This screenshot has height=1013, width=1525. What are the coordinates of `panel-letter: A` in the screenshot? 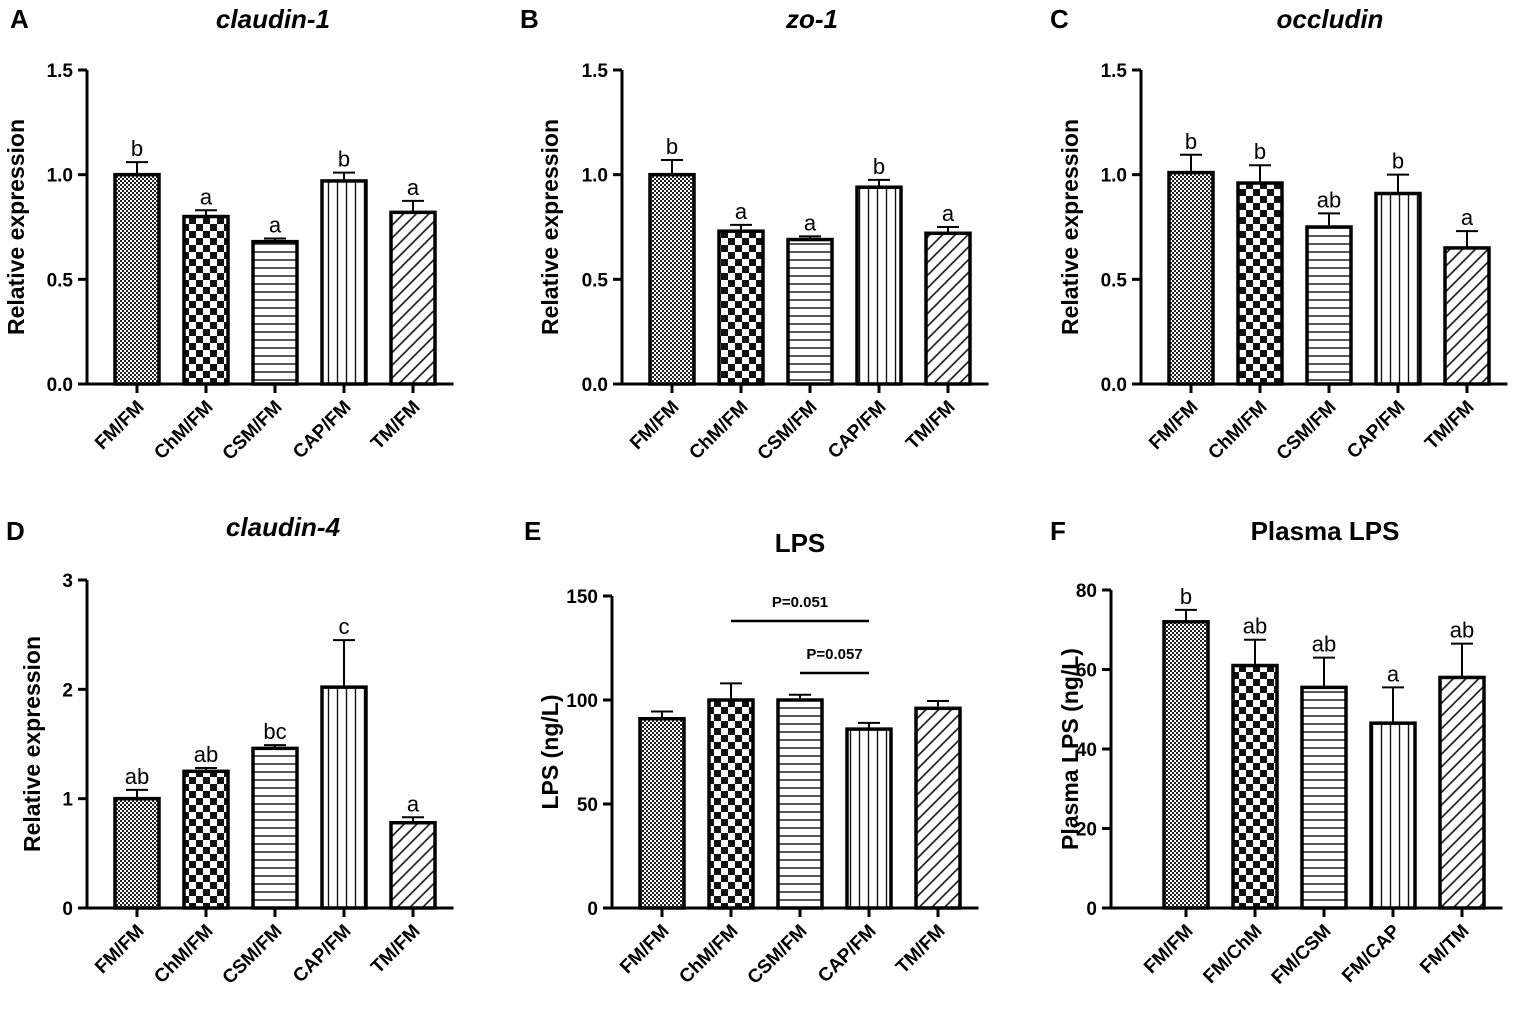 It's located at (19, 19).